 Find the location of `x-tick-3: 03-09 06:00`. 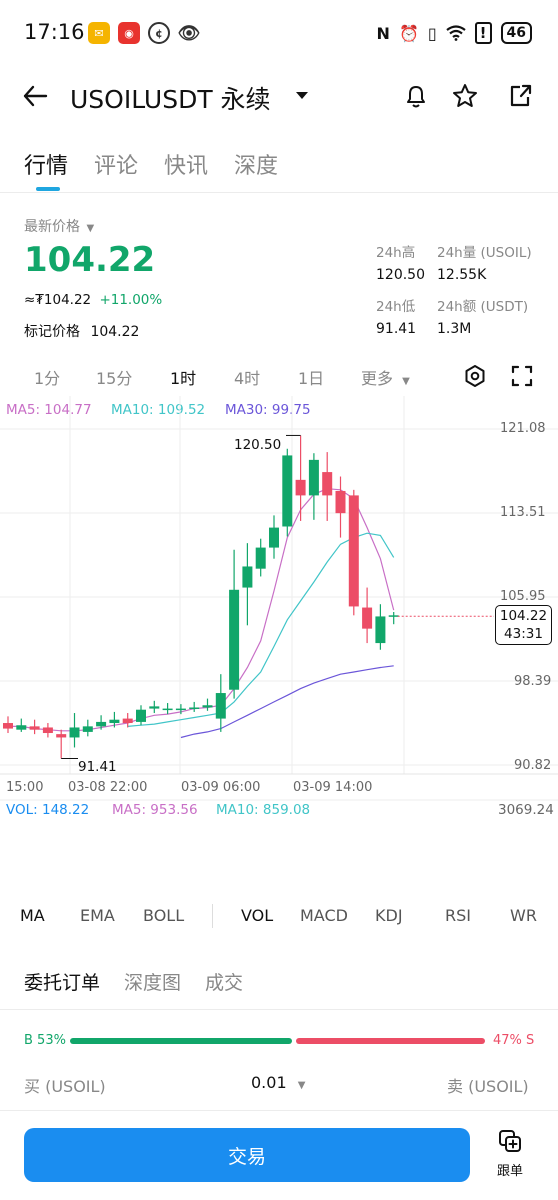

x-tick-3: 03-09 06:00 is located at coordinates (221, 787).